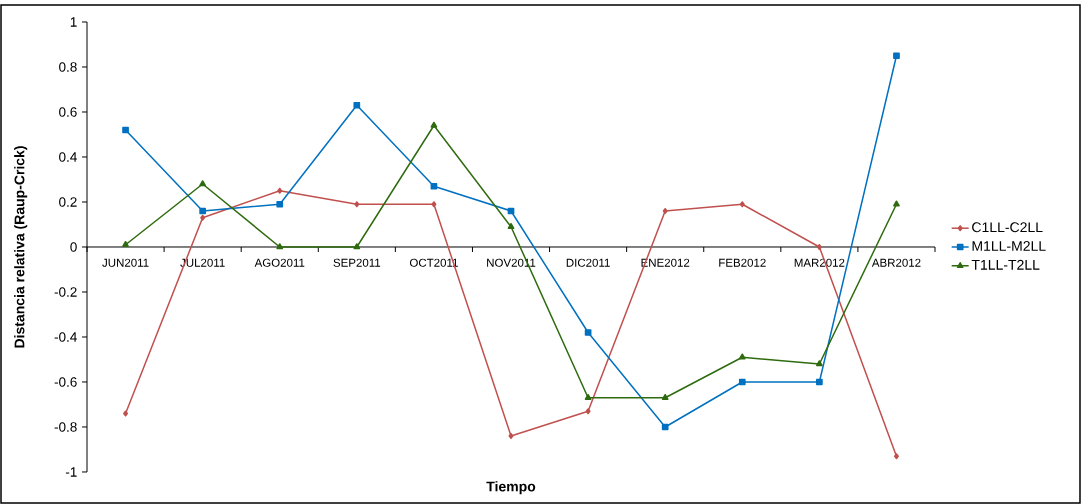  I want to click on y-tick-label: 0.4, so click(68, 157).